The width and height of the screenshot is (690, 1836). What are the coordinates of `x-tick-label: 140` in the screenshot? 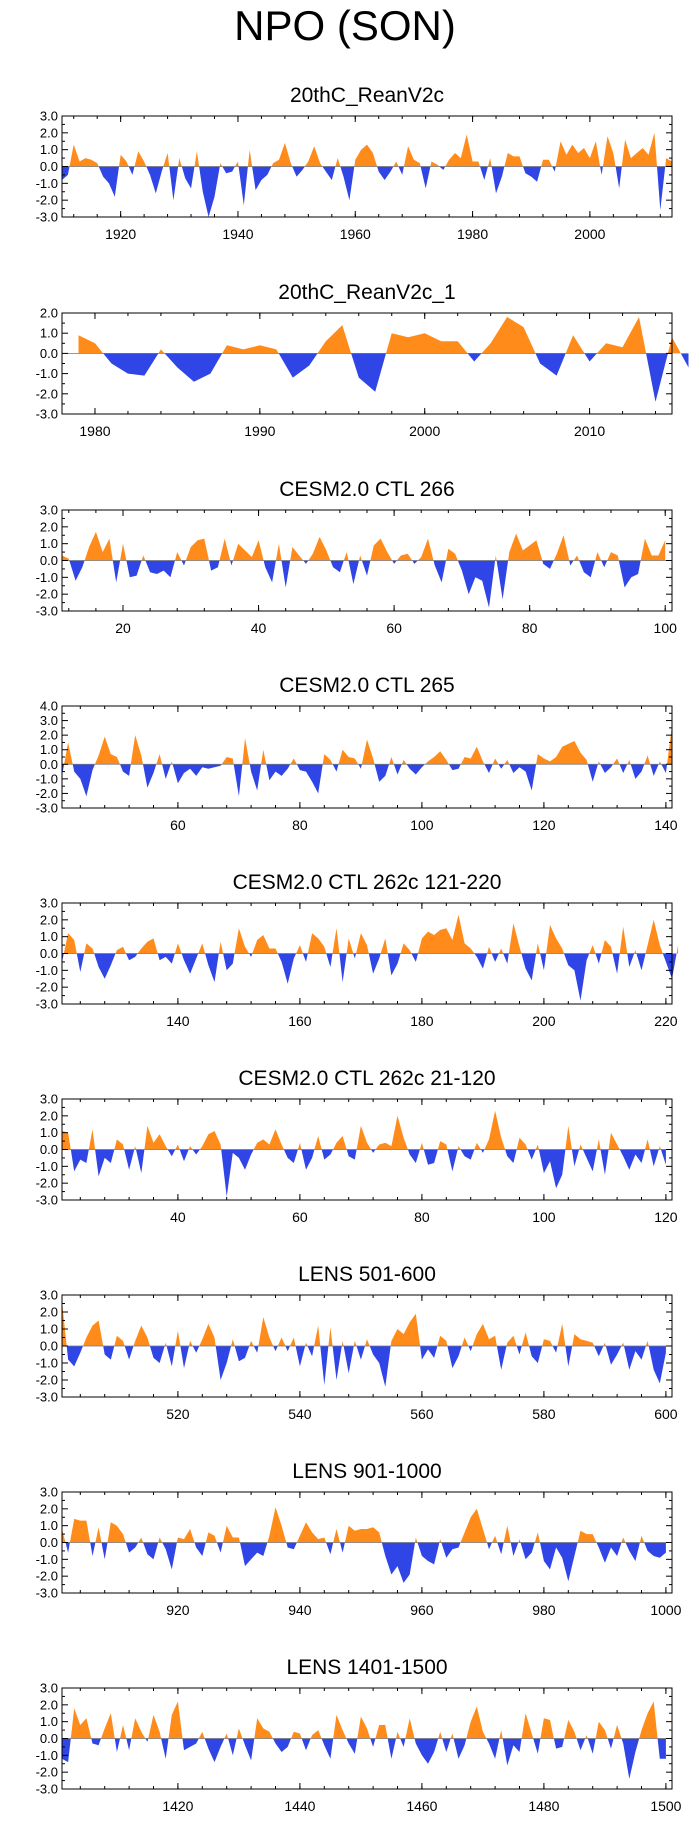 It's located at (666, 825).